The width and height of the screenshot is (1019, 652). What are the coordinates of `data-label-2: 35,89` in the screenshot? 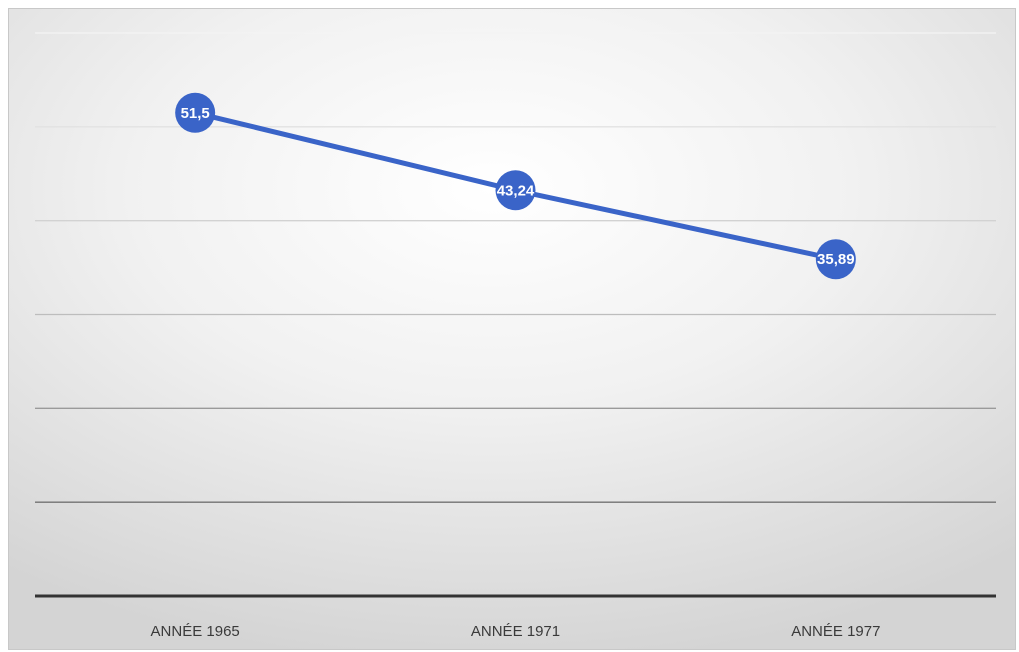 It's located at (836, 259).